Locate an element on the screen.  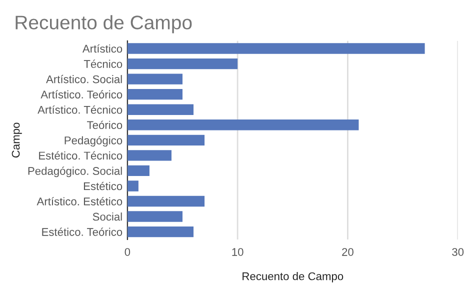
y-tick-label: Técnico is located at coordinates (103, 64).